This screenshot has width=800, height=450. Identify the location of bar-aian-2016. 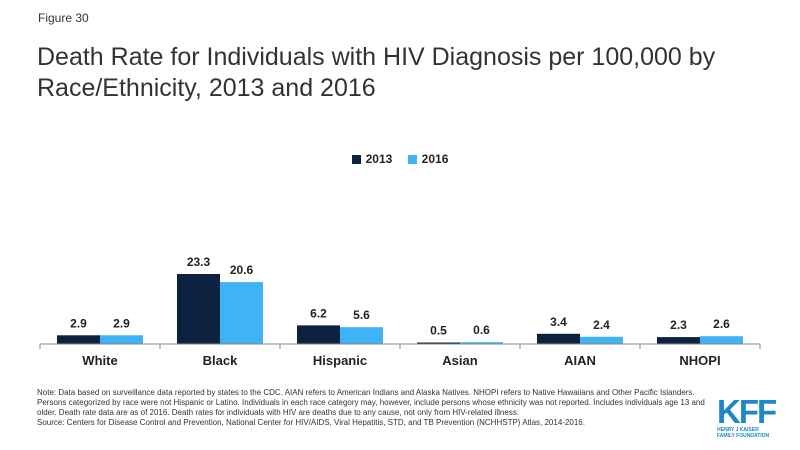
(601, 340).